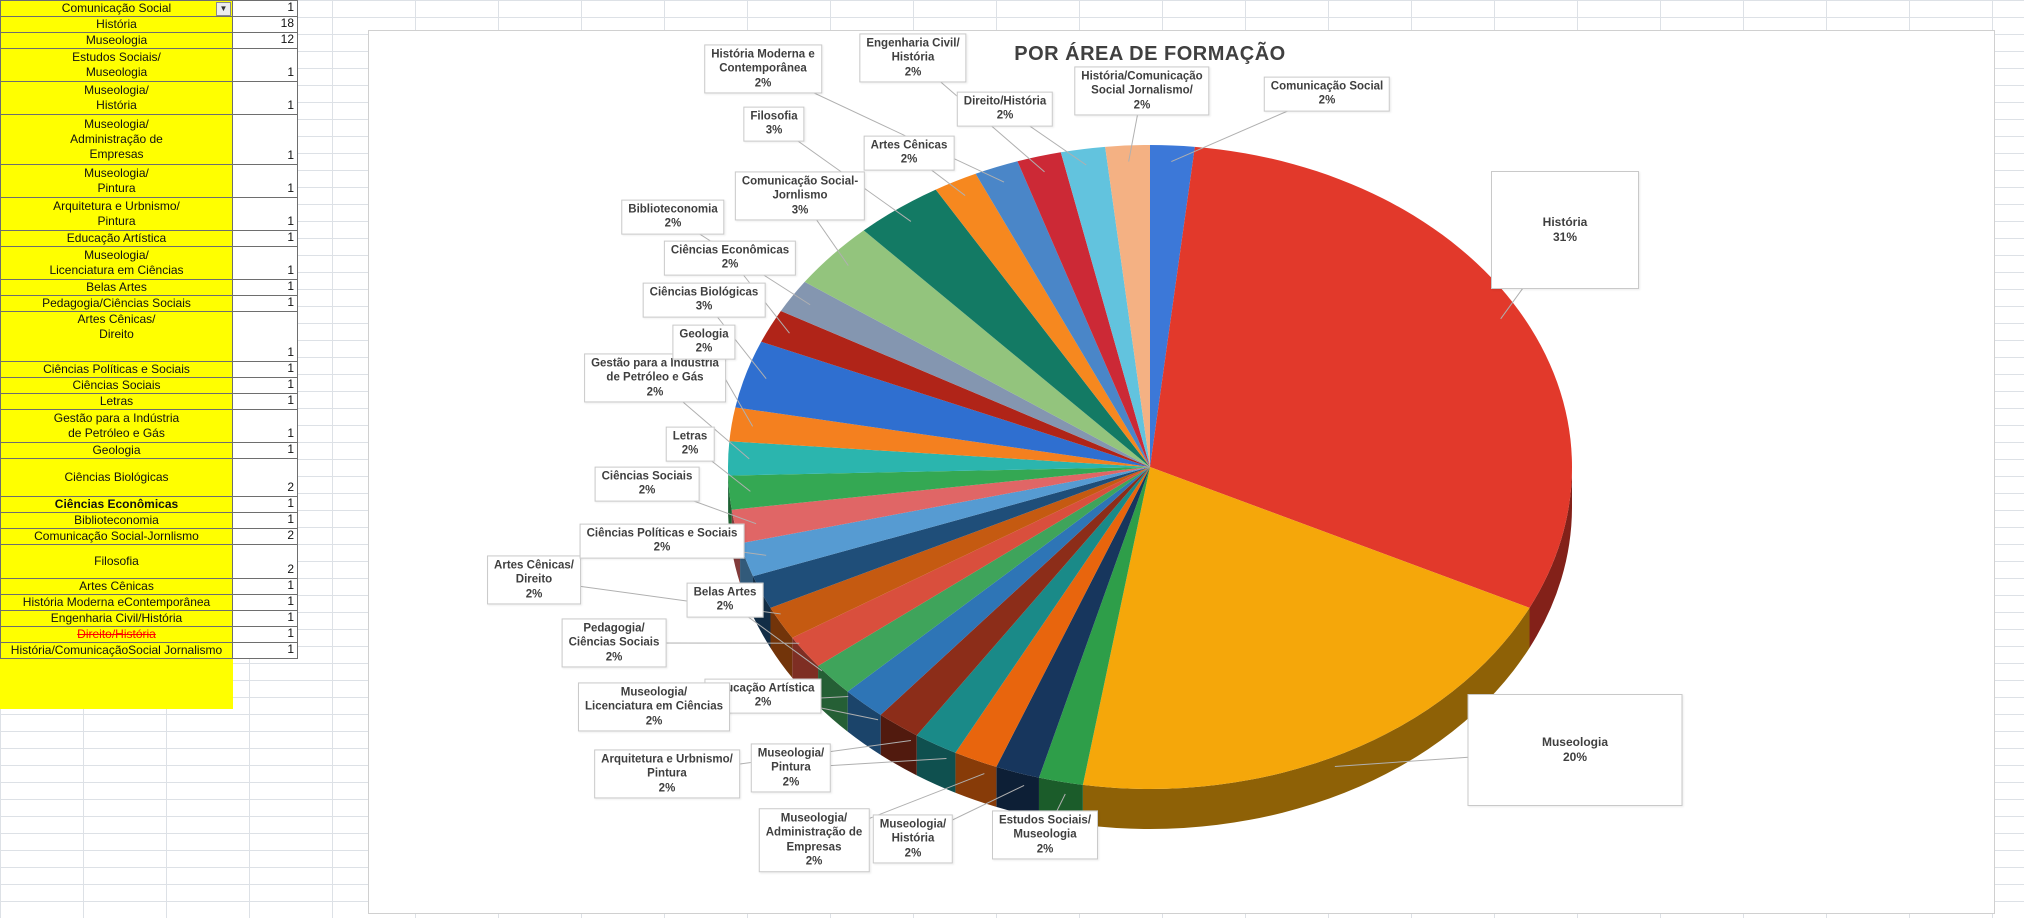 This screenshot has width=2024, height=918. I want to click on cell-area-label: História, so click(116, 24).